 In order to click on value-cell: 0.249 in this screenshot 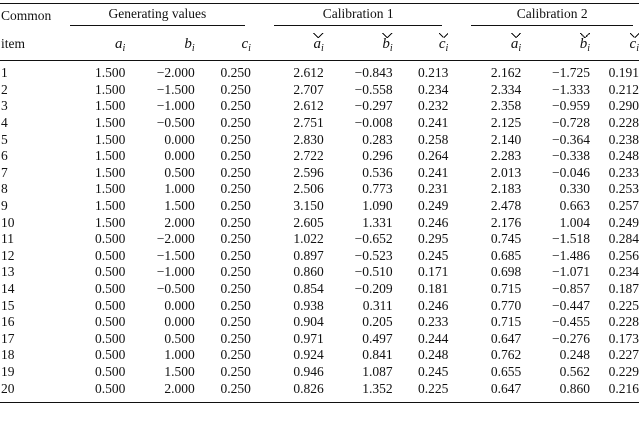, I will do `click(623, 222)`.